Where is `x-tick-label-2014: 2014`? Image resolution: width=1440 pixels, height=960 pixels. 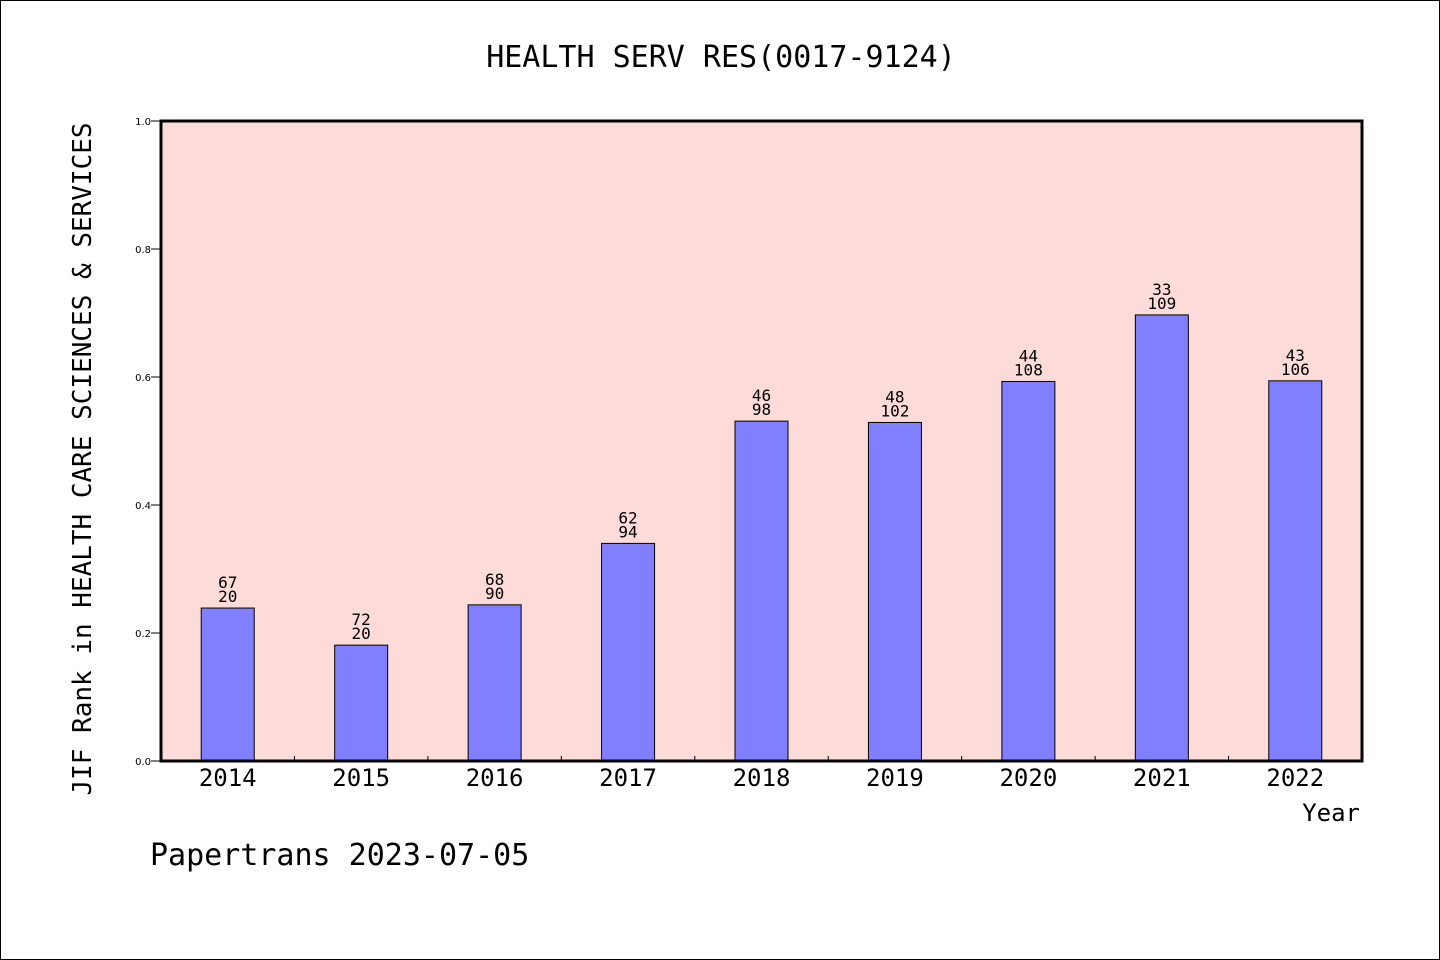 x-tick-label-2014: 2014 is located at coordinates (228, 778).